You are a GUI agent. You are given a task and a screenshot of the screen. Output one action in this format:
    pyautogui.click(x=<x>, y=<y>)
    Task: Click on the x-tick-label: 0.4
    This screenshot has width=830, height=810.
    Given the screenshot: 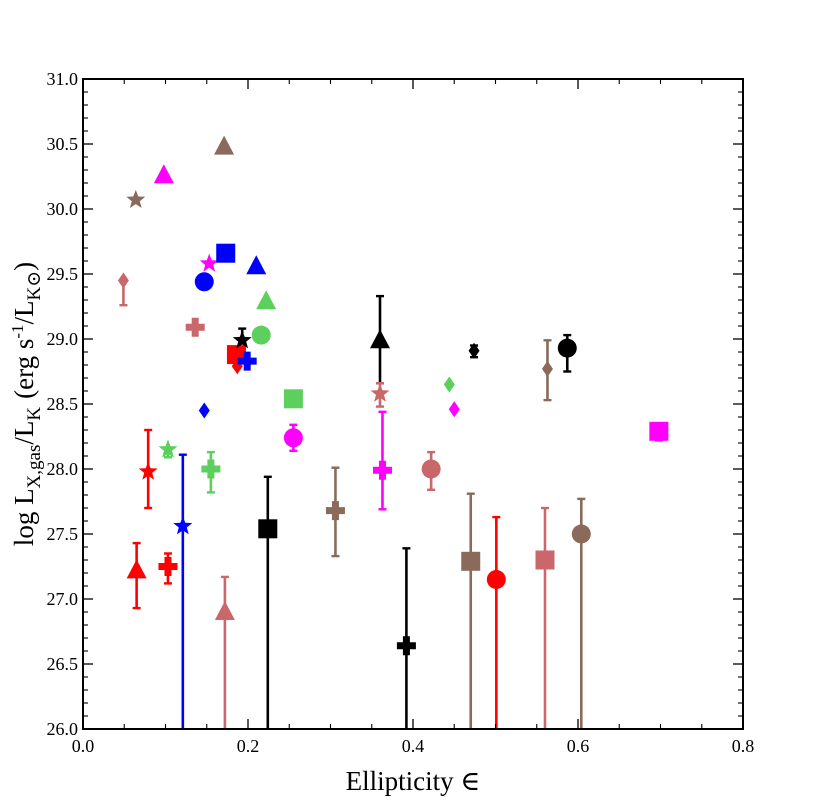 What is the action you would take?
    pyautogui.click(x=413, y=746)
    